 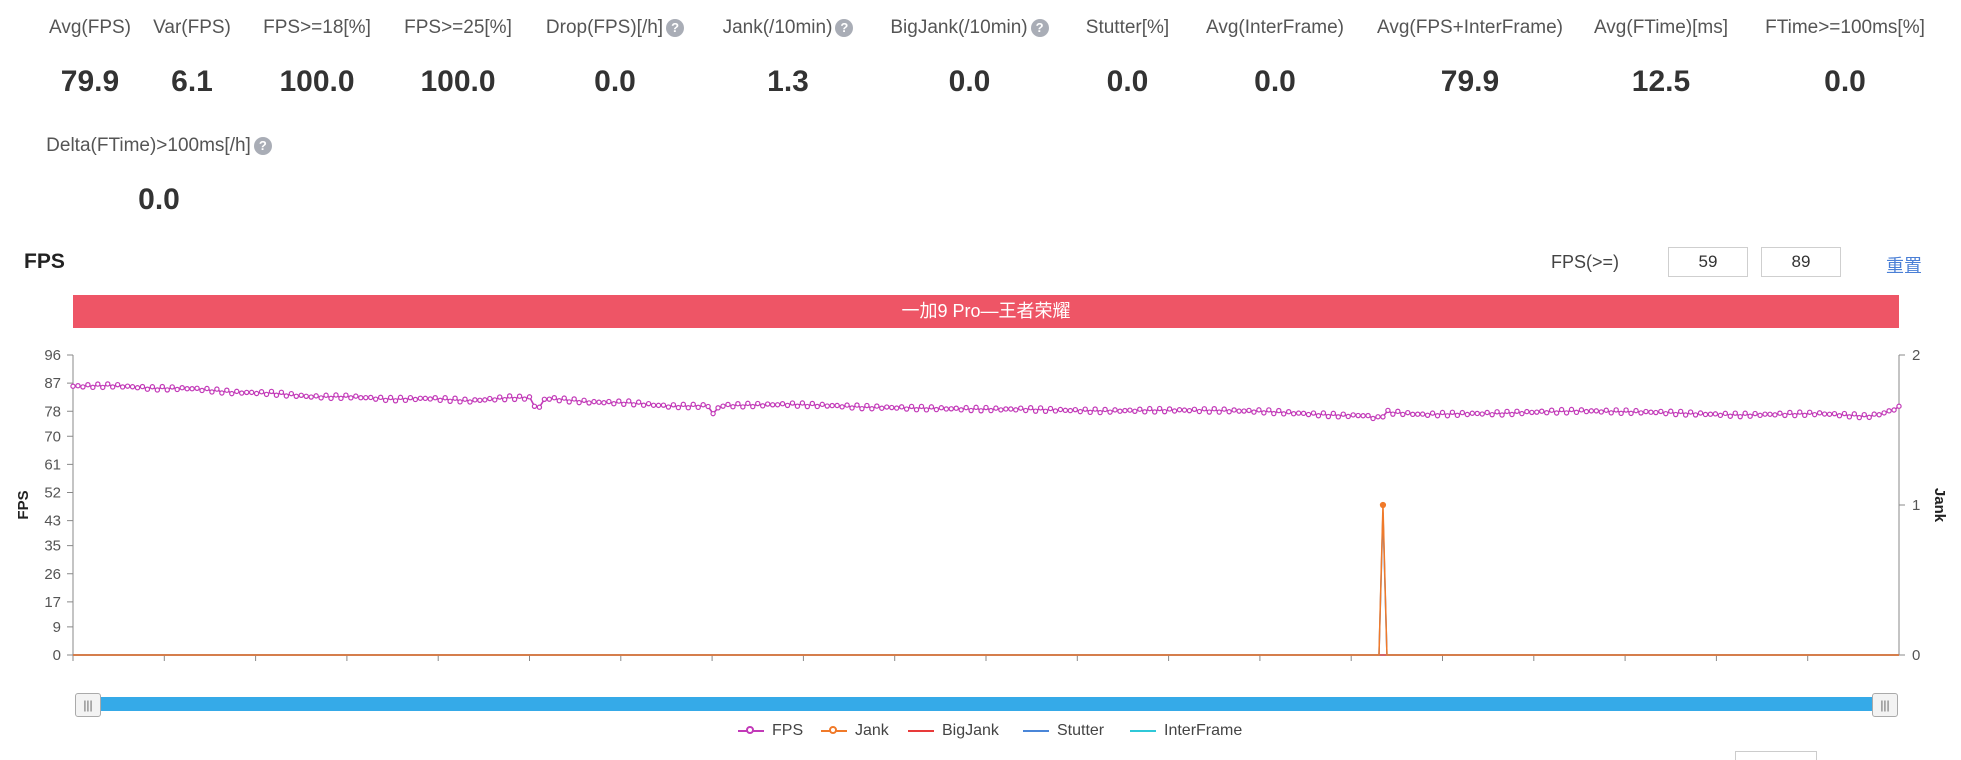 I want to click on stat-label: Avg(FTime)[ms], so click(x=1661, y=27).